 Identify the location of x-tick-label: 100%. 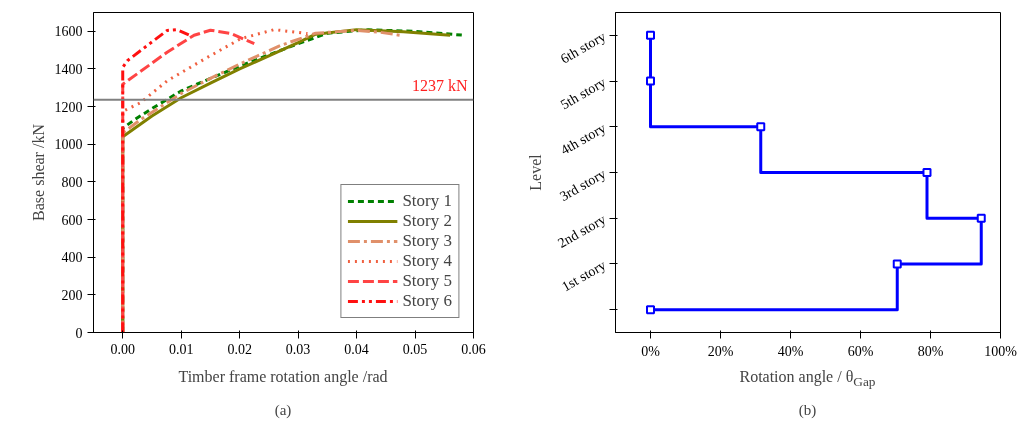
(1001, 351).